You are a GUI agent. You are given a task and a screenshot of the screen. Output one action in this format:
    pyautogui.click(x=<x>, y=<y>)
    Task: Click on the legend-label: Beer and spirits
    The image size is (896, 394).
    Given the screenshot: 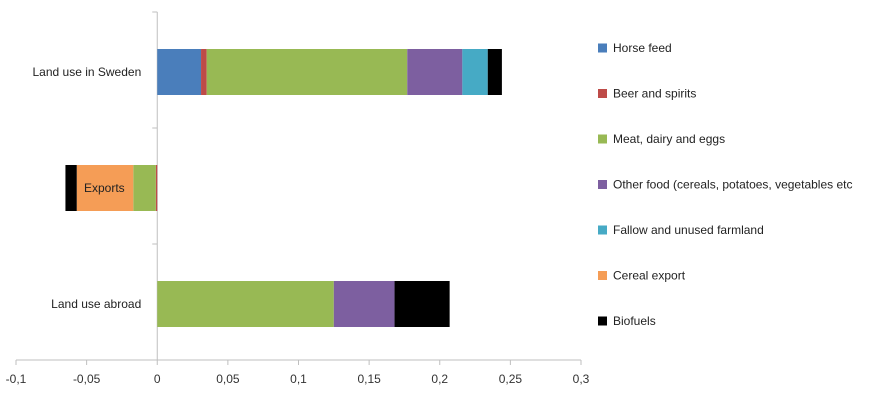 What is the action you would take?
    pyautogui.click(x=654, y=94)
    